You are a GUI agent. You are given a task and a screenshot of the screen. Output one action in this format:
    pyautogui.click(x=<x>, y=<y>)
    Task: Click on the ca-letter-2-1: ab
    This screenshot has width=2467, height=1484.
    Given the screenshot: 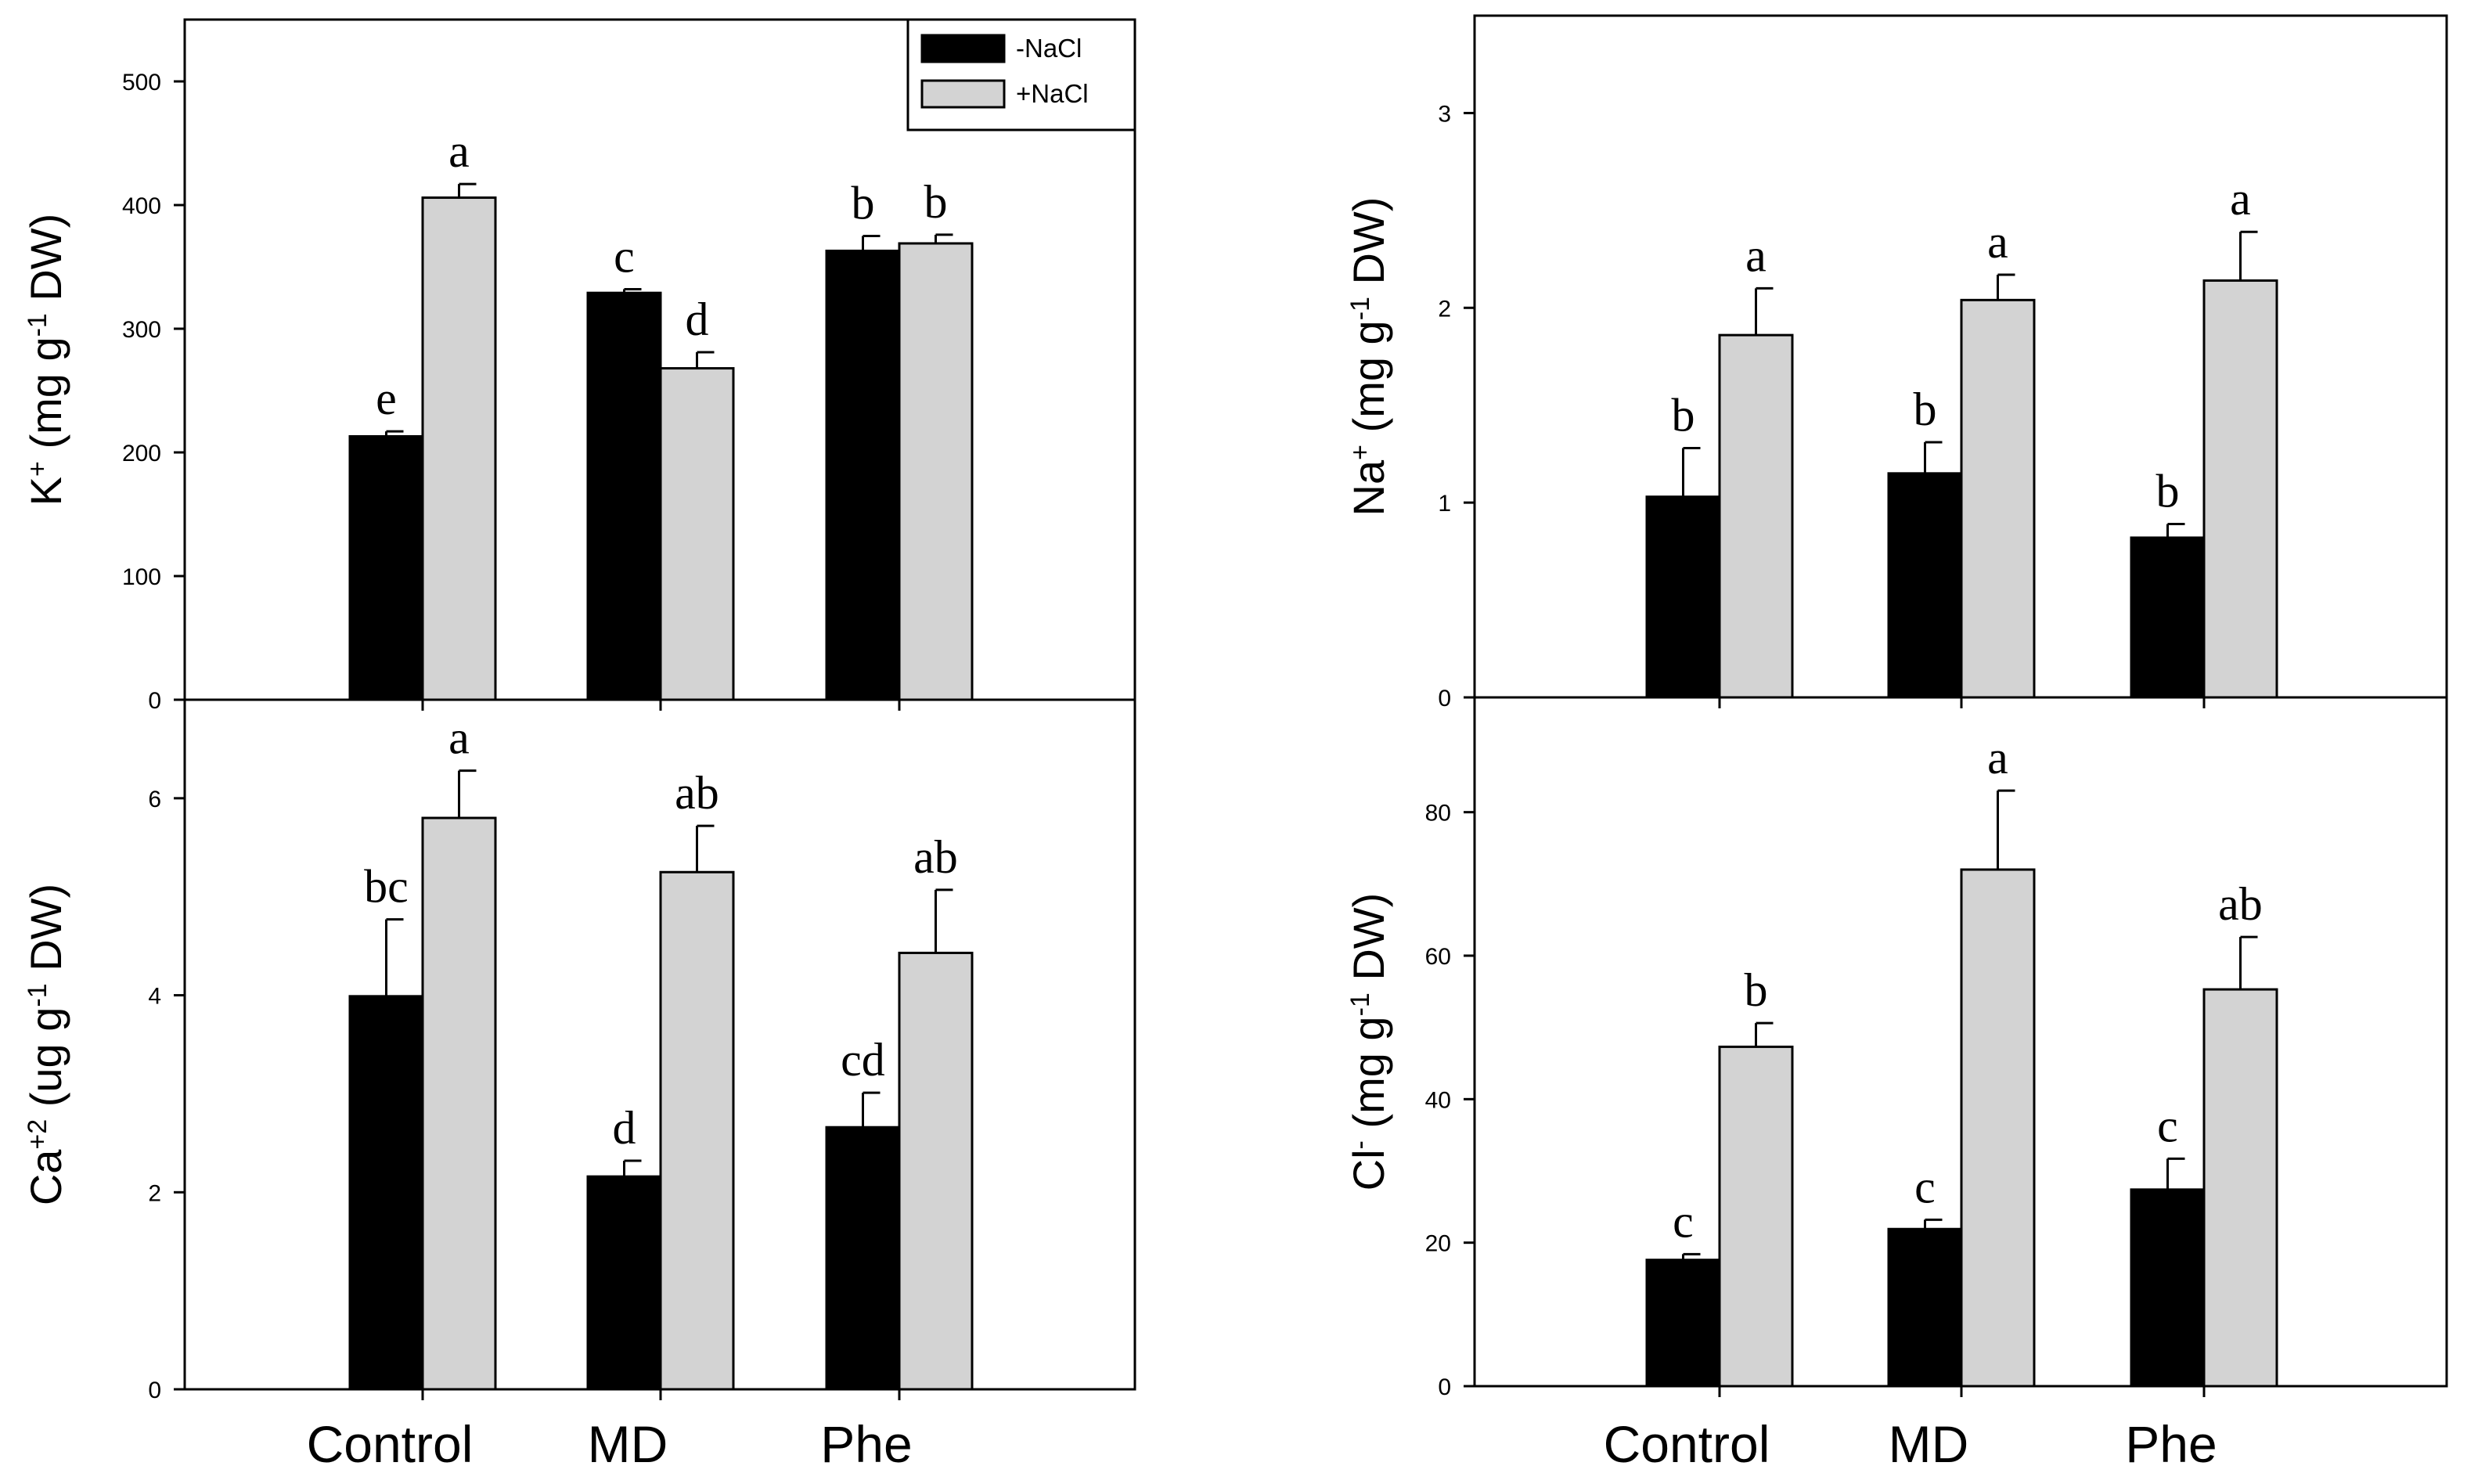 What is the action you would take?
    pyautogui.click(x=935, y=857)
    